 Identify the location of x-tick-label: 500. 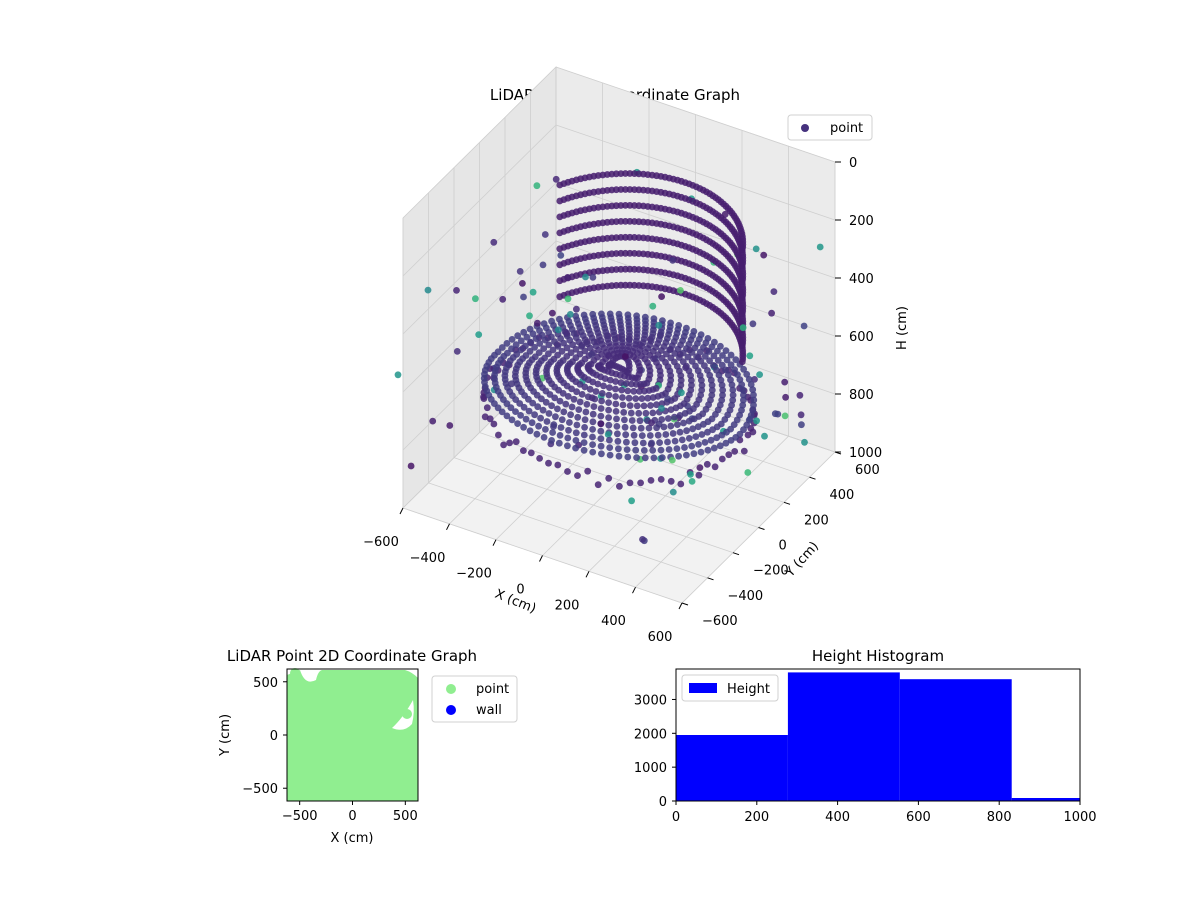
(405, 816).